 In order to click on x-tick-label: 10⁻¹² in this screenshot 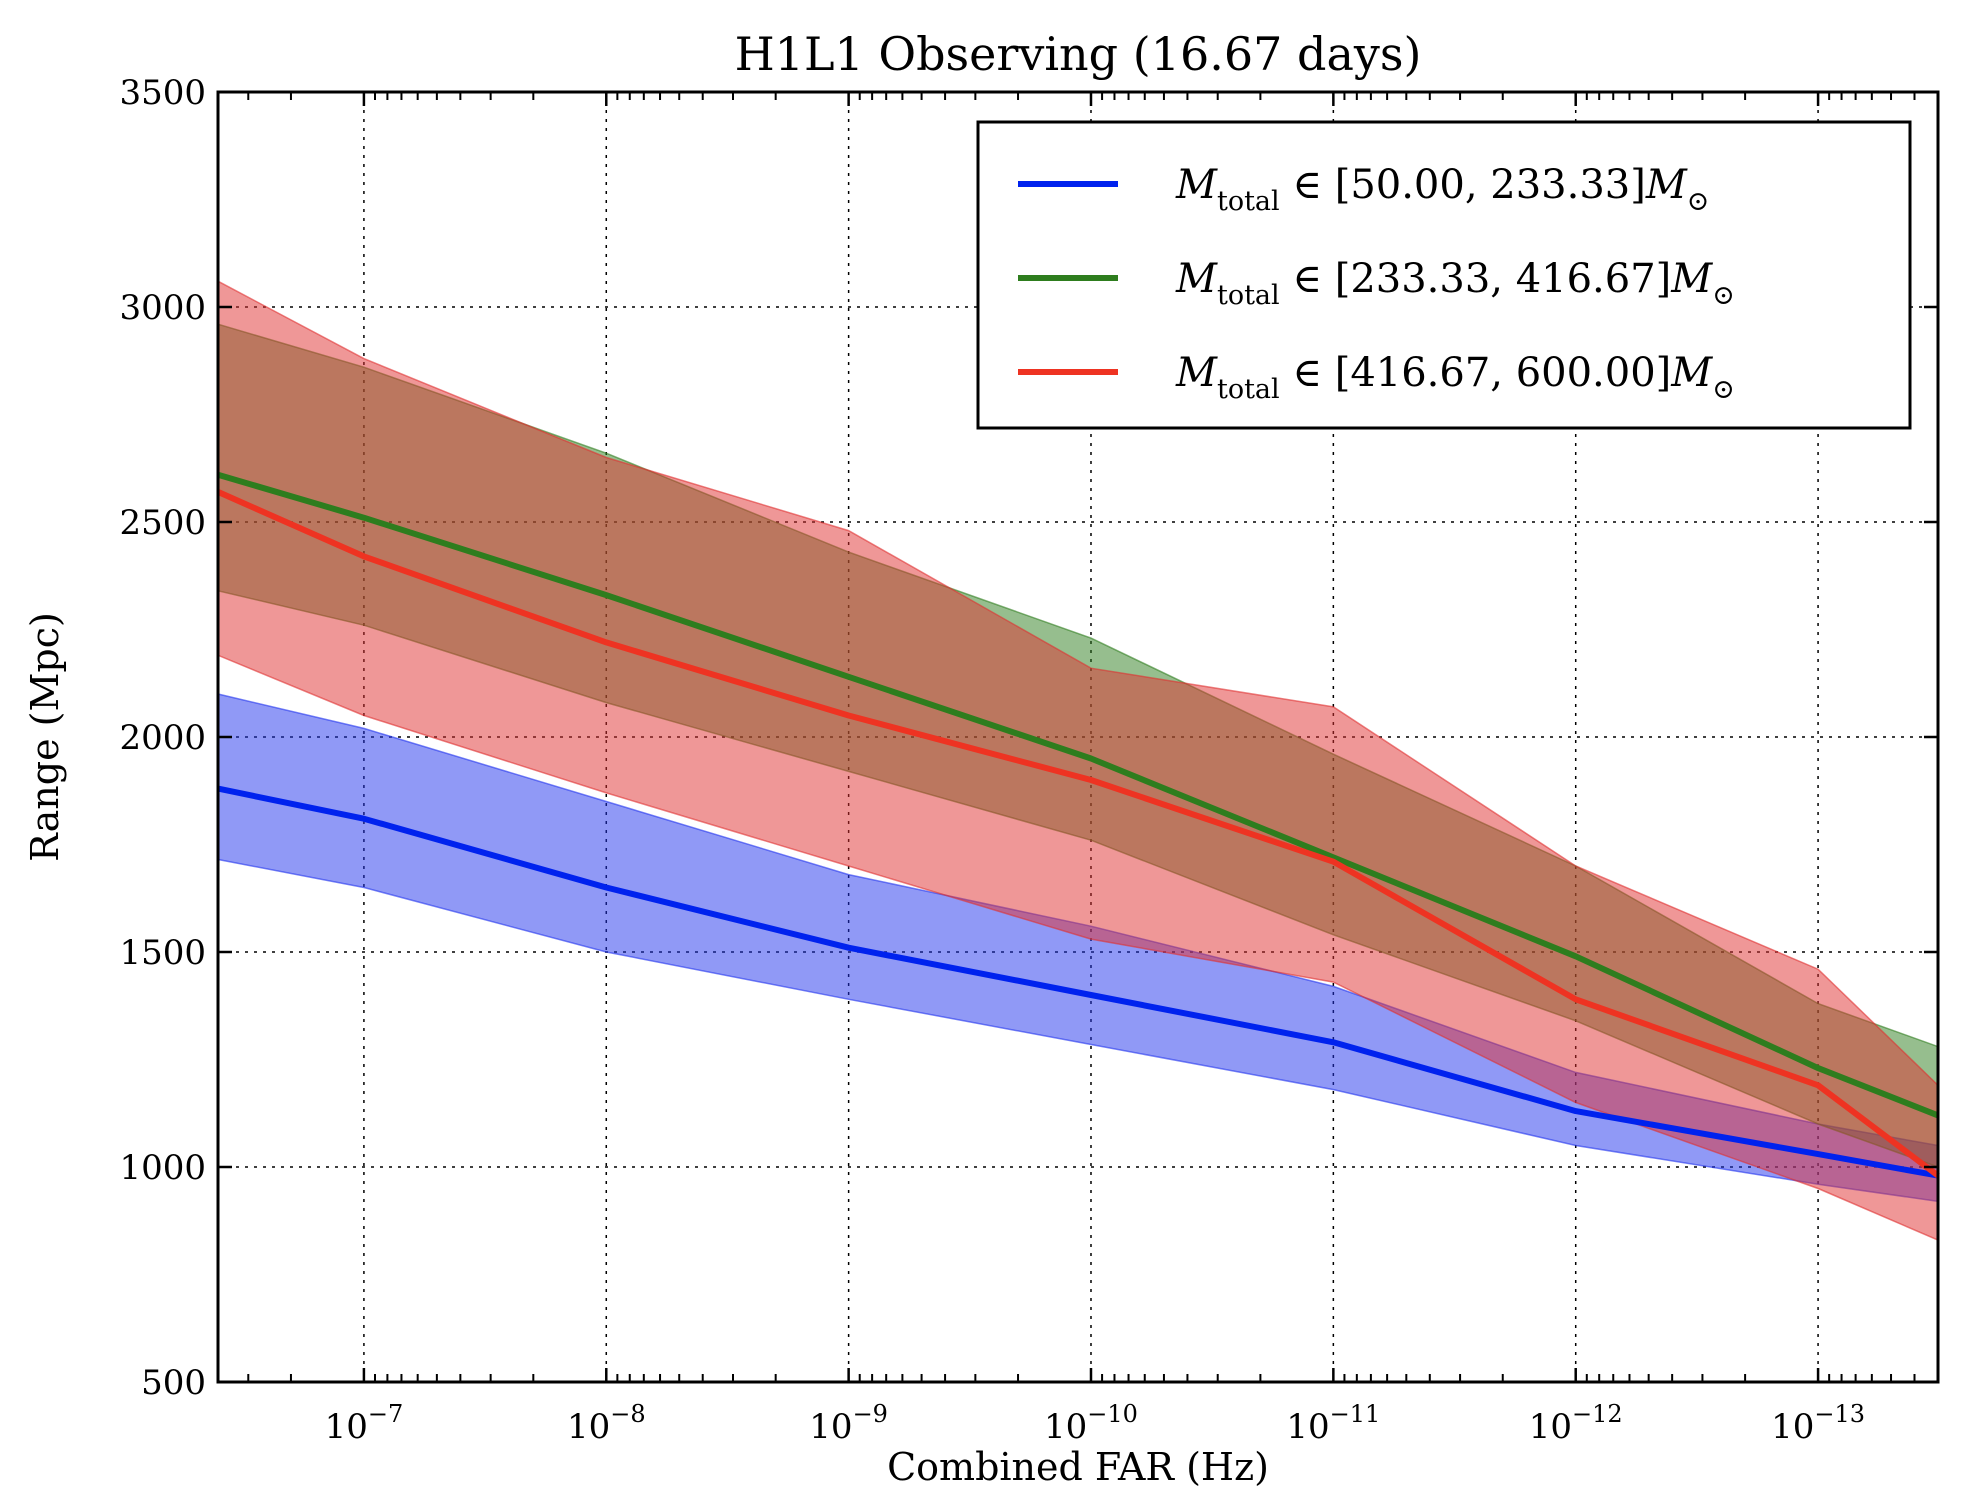, I will do `click(1576, 1423)`.